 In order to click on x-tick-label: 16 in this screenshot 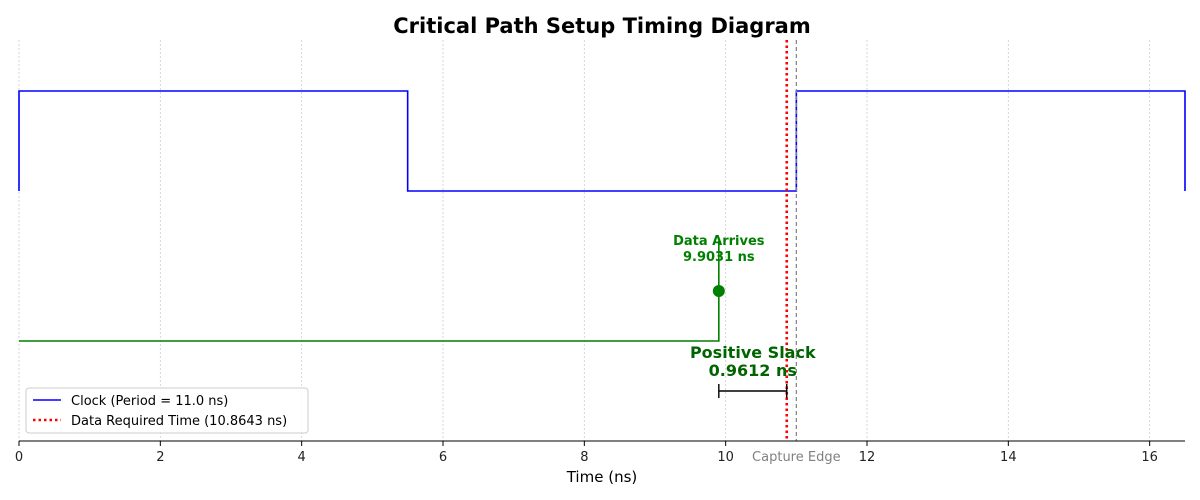, I will do `click(1149, 457)`.